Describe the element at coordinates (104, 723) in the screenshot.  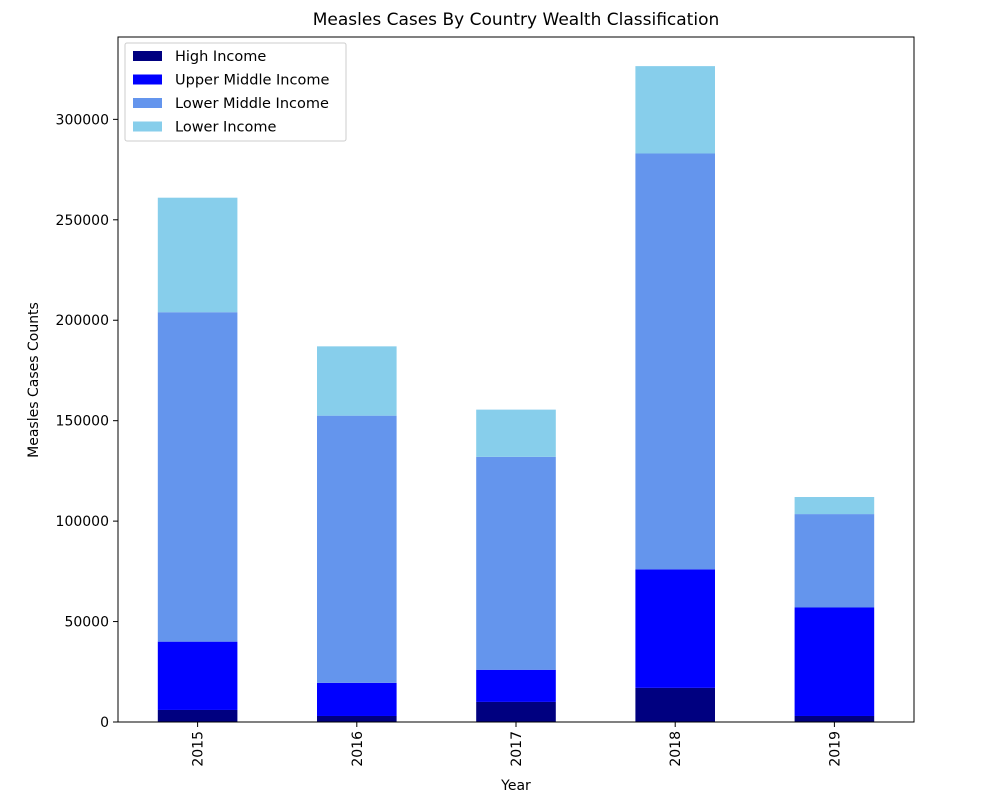
I see `y-tick-label: 0` at that location.